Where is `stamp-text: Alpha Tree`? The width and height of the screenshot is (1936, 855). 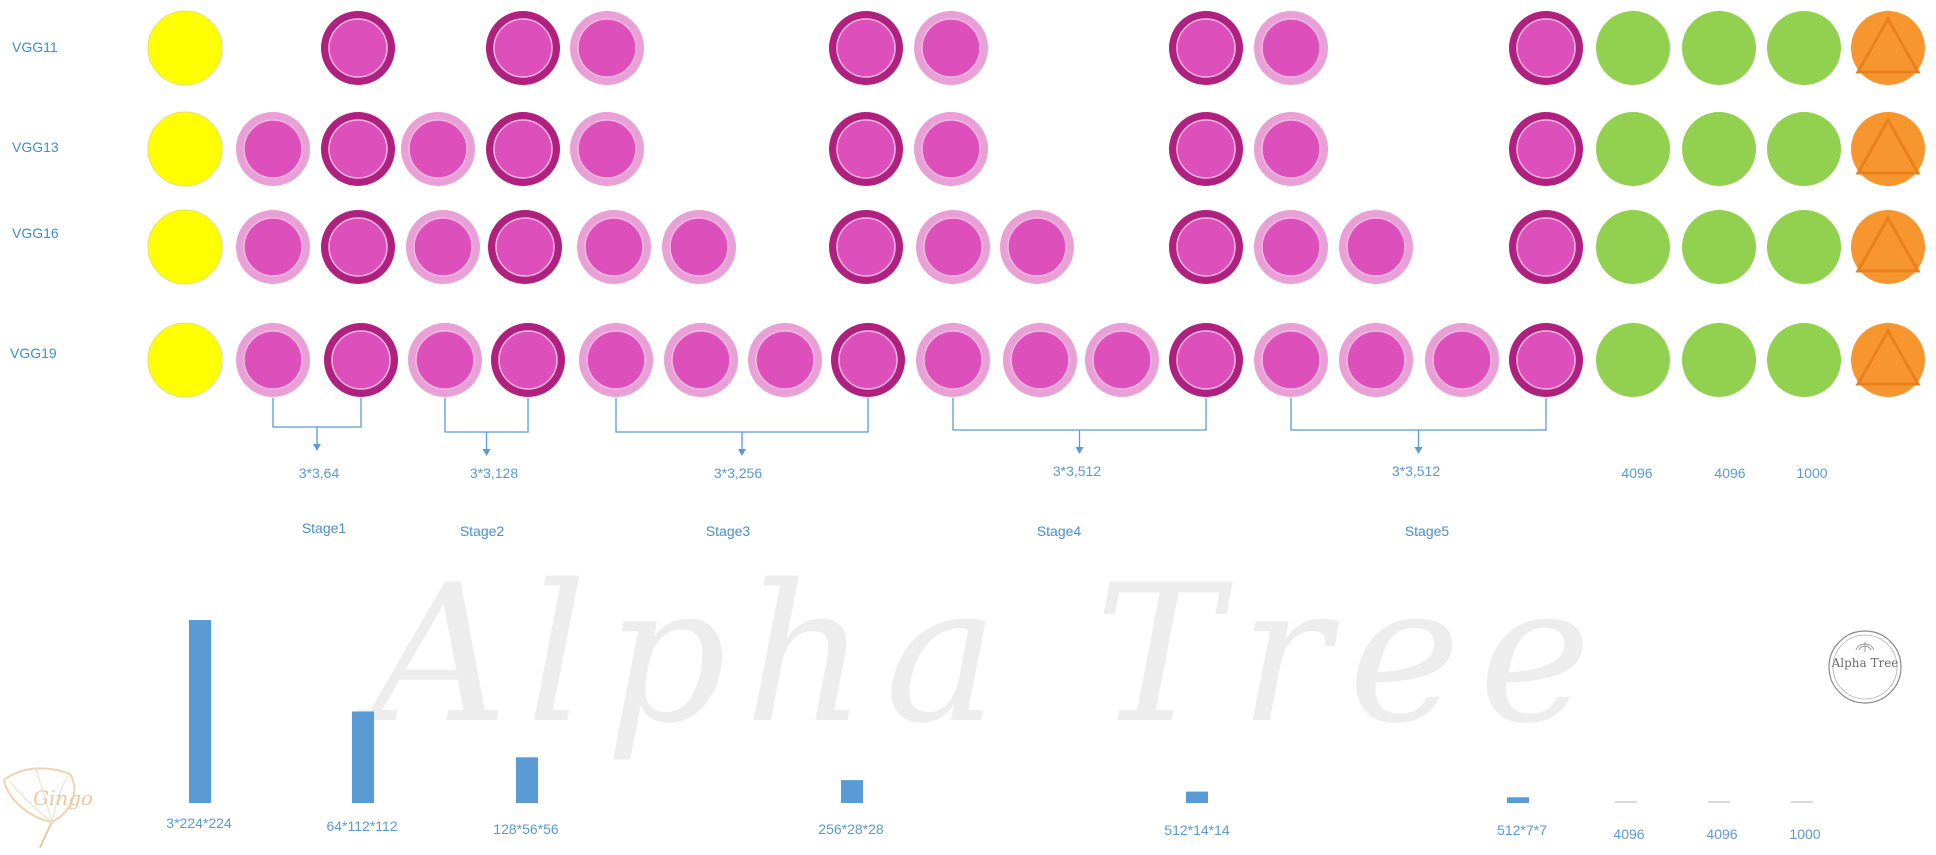
stamp-text: Alpha Tree is located at coordinates (1865, 663).